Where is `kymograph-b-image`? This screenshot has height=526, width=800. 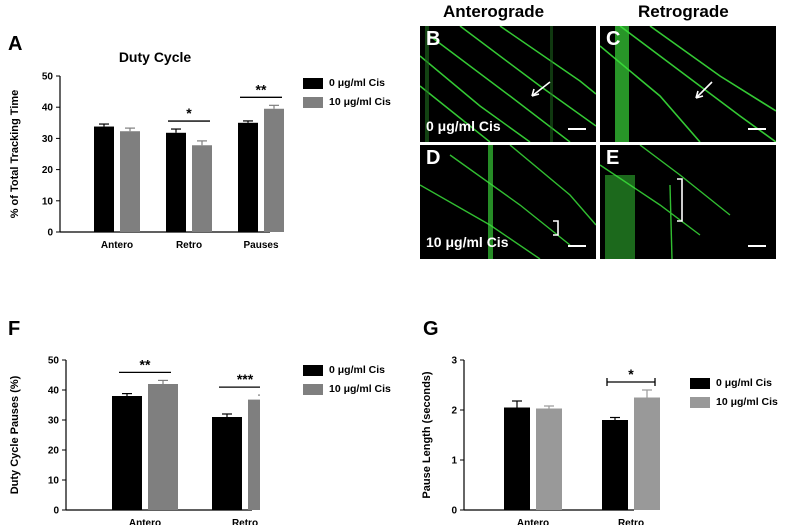 kymograph-b-image is located at coordinates (508, 84).